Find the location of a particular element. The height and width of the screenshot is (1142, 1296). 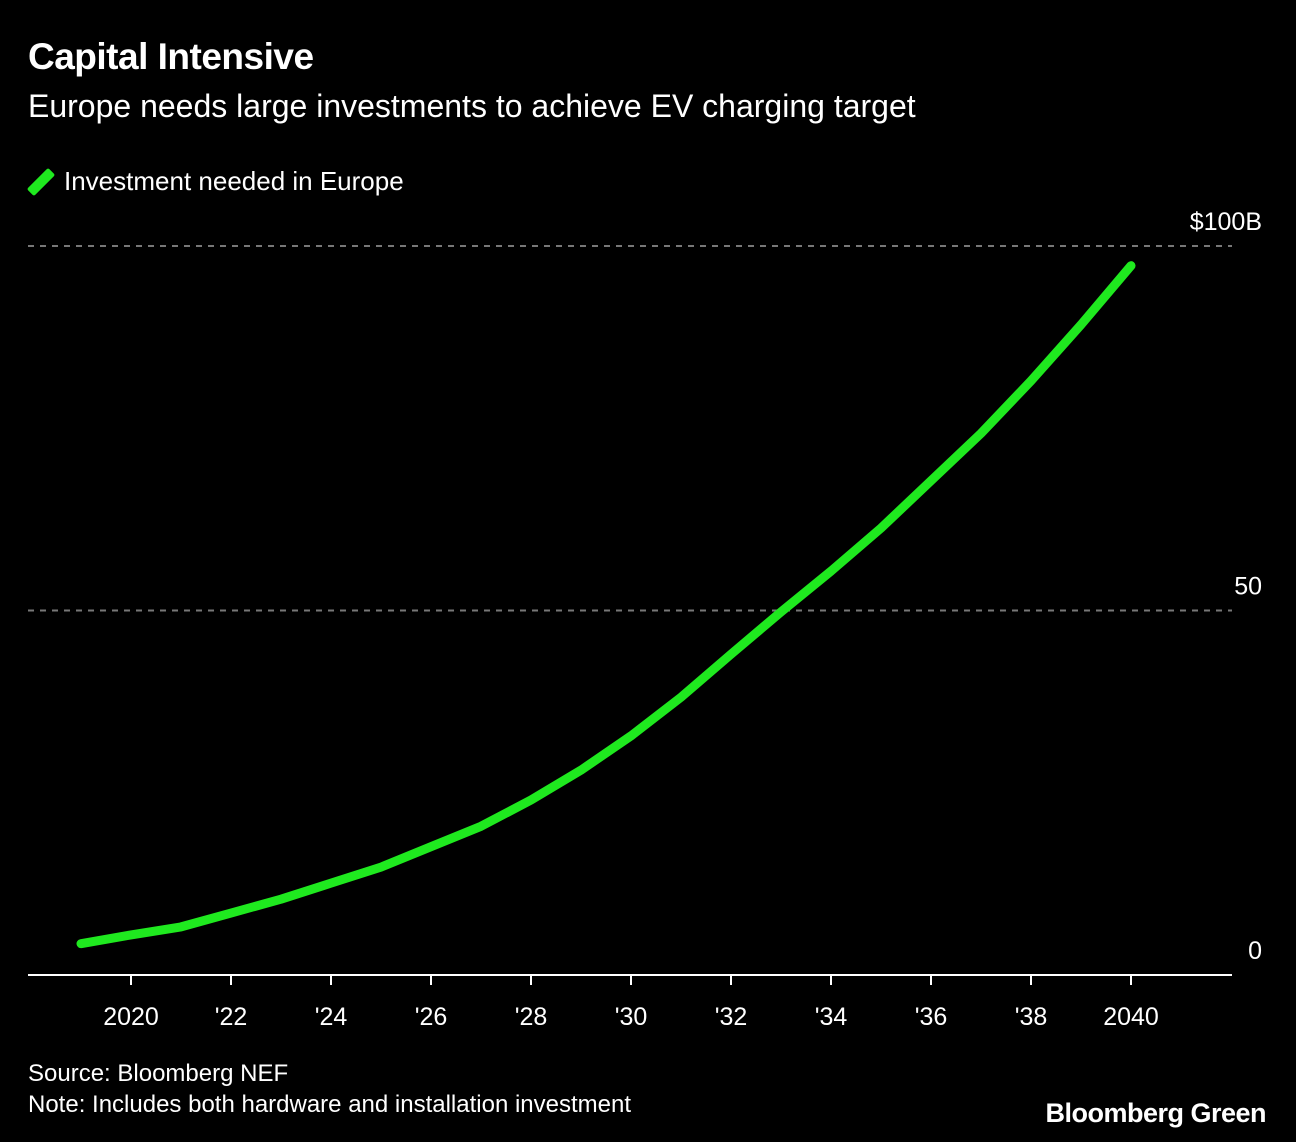

x-tick-label: 2040 is located at coordinates (1131, 1017).